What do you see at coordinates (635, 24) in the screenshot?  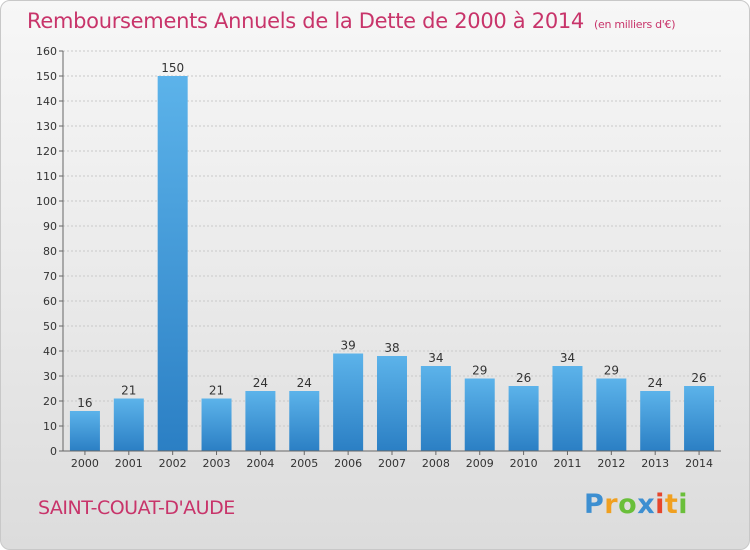 I see `chart-subtitle: (en milliers d'€)` at bounding box center [635, 24].